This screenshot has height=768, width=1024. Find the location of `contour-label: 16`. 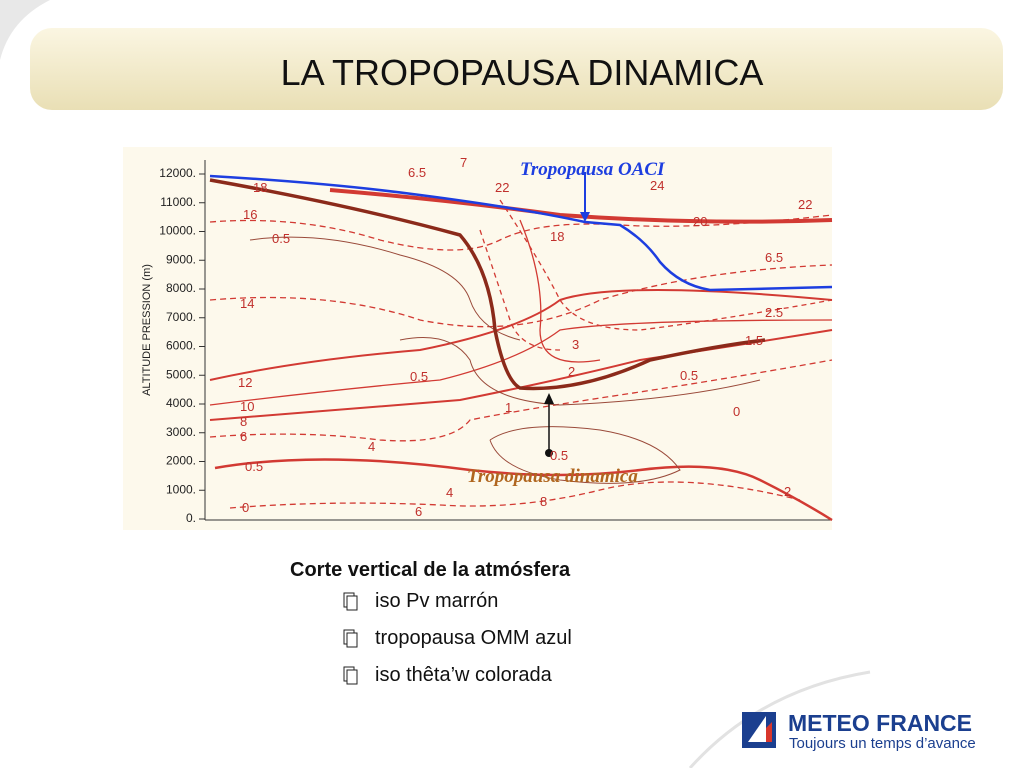

contour-label: 16 is located at coordinates (250, 214).